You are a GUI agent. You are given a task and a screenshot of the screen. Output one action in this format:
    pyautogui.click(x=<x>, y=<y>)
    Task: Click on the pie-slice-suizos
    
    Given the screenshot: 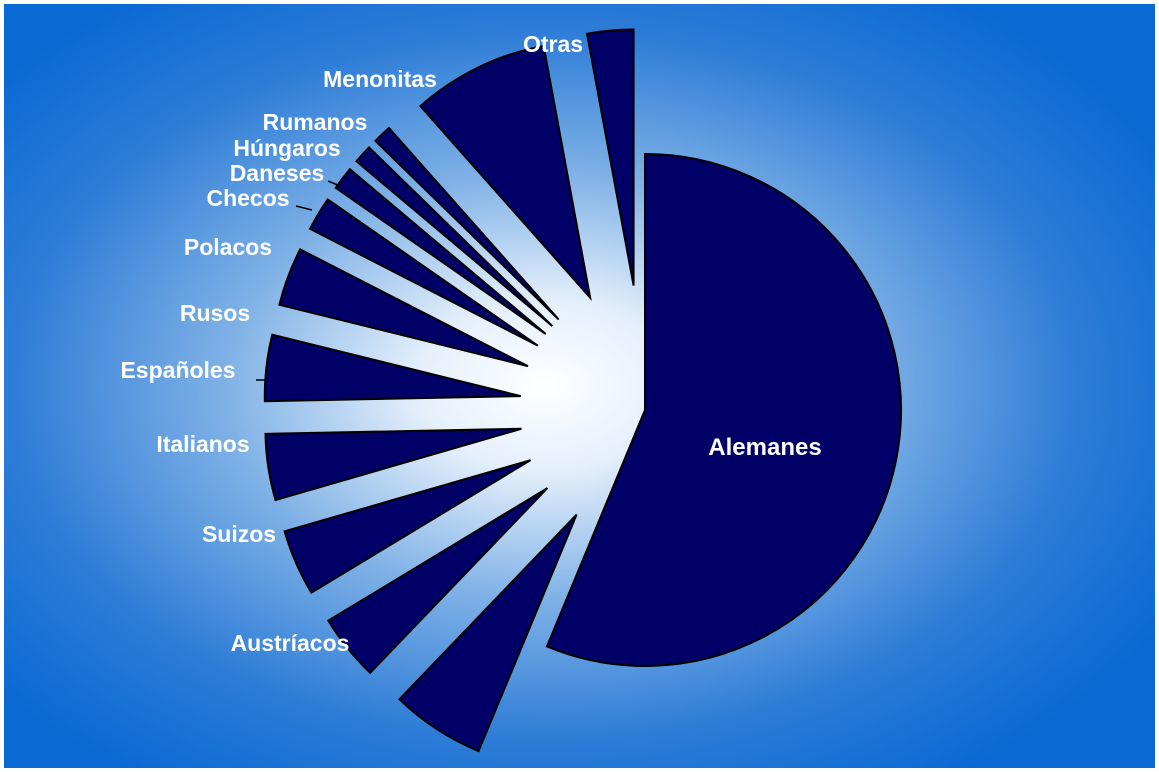 What is the action you would take?
    pyautogui.click(x=437, y=581)
    